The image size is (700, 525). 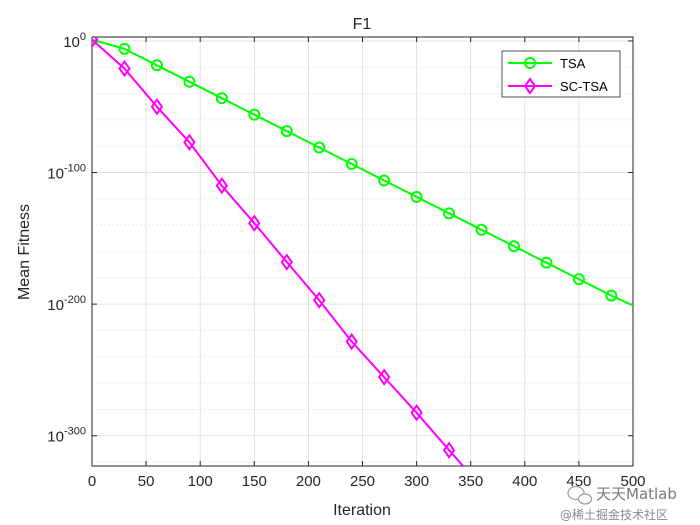 What do you see at coordinates (66, 436) in the screenshot?
I see `y-tick-label: 10-300` at bounding box center [66, 436].